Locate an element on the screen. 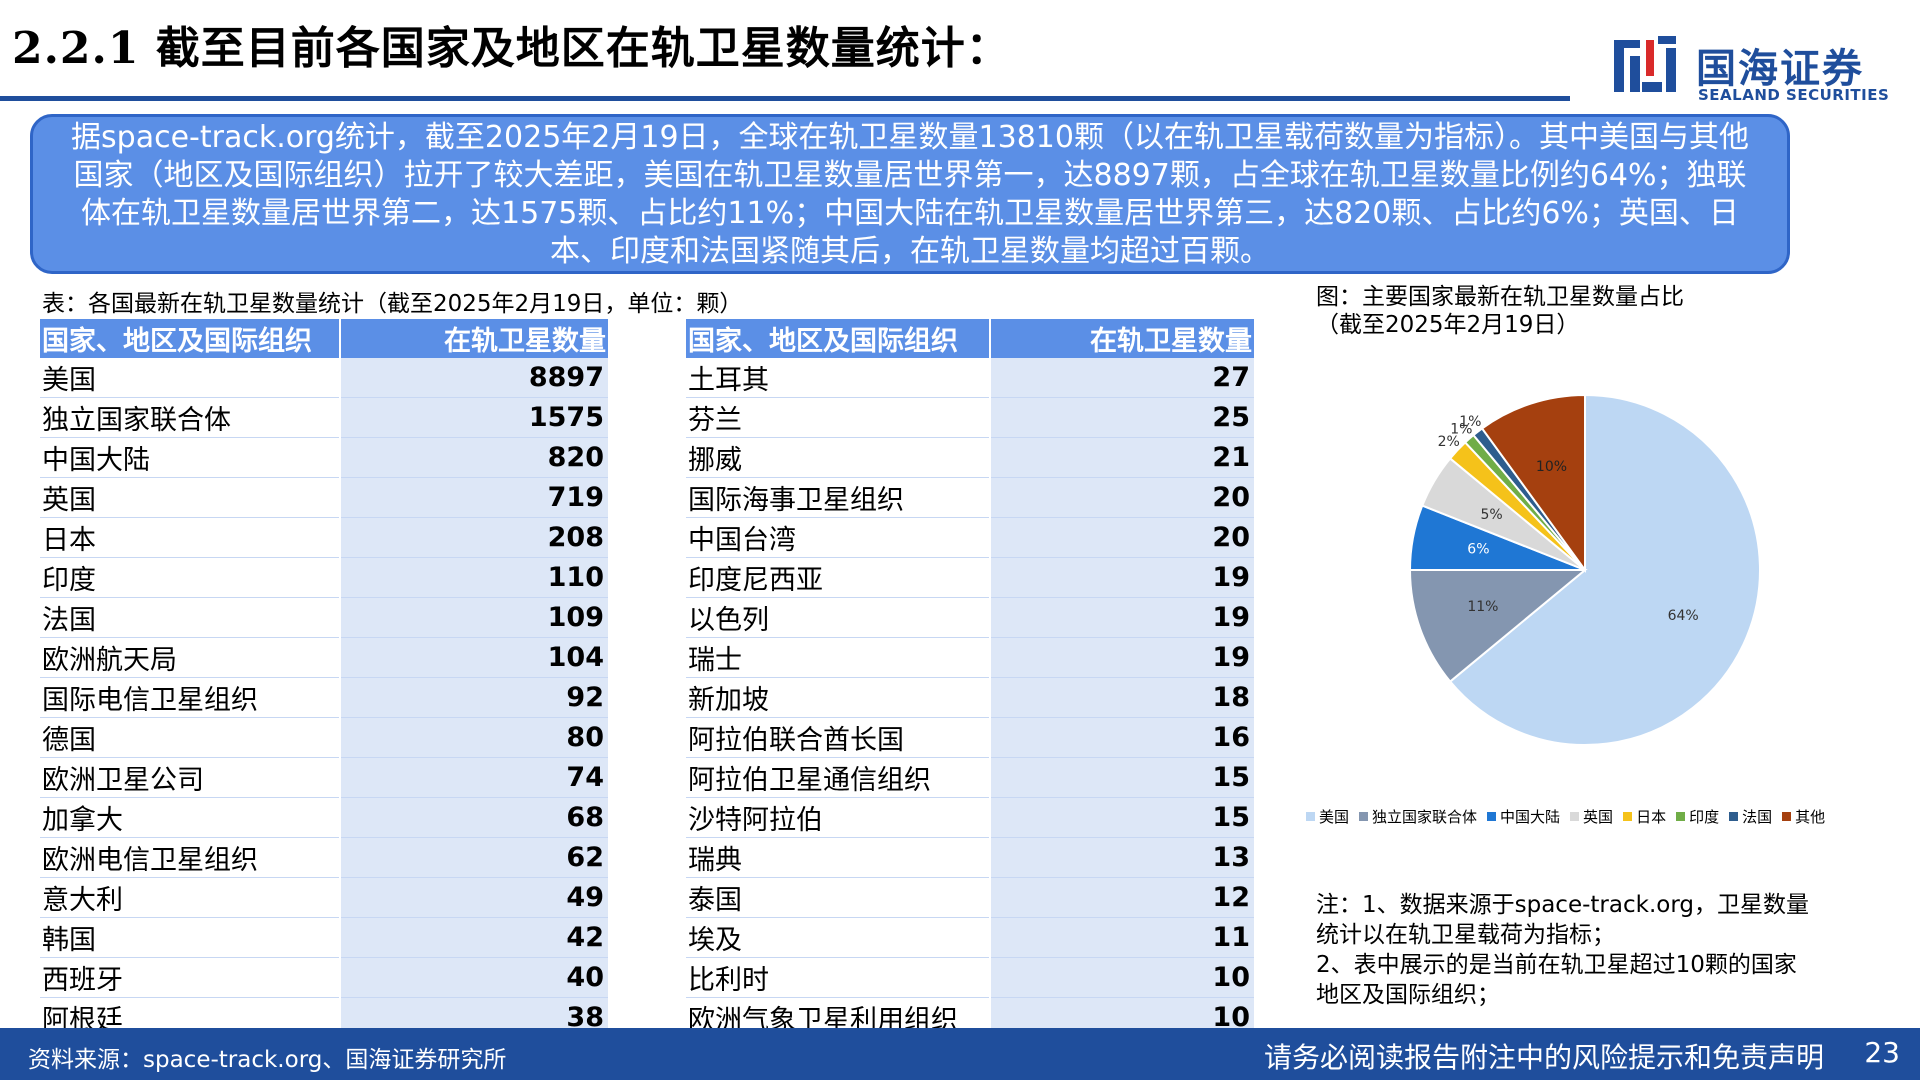 Image resolution: width=1920 pixels, height=1080 pixels. row-count: 40 is located at coordinates (474, 977).